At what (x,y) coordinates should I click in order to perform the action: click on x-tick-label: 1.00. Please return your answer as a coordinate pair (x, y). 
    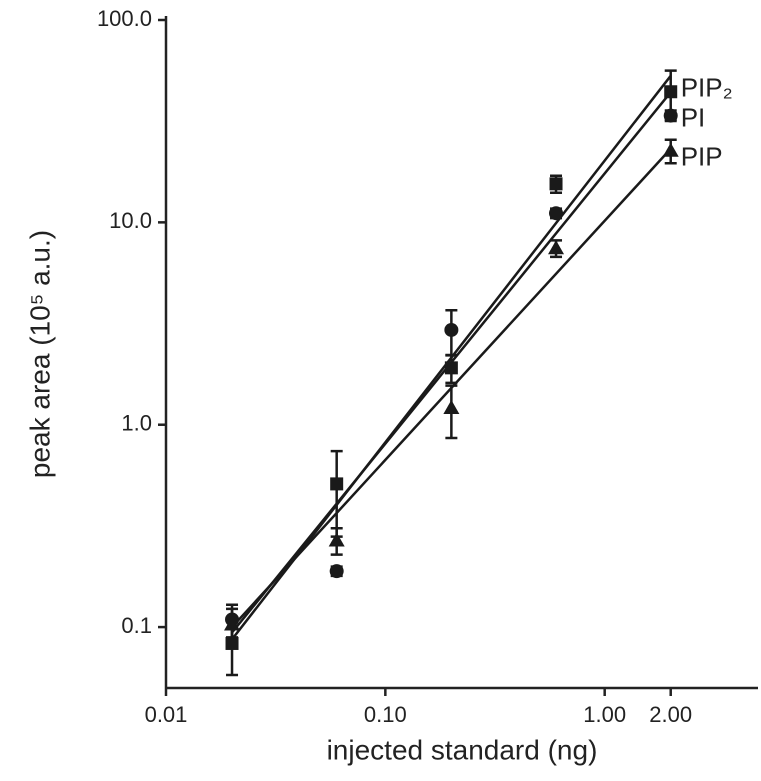
    Looking at the image, I should click on (604, 714).